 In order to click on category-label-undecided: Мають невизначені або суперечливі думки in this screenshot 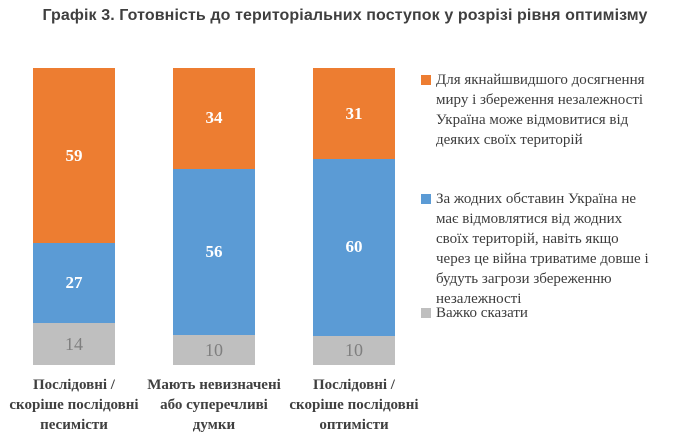, I will do `click(214, 405)`.